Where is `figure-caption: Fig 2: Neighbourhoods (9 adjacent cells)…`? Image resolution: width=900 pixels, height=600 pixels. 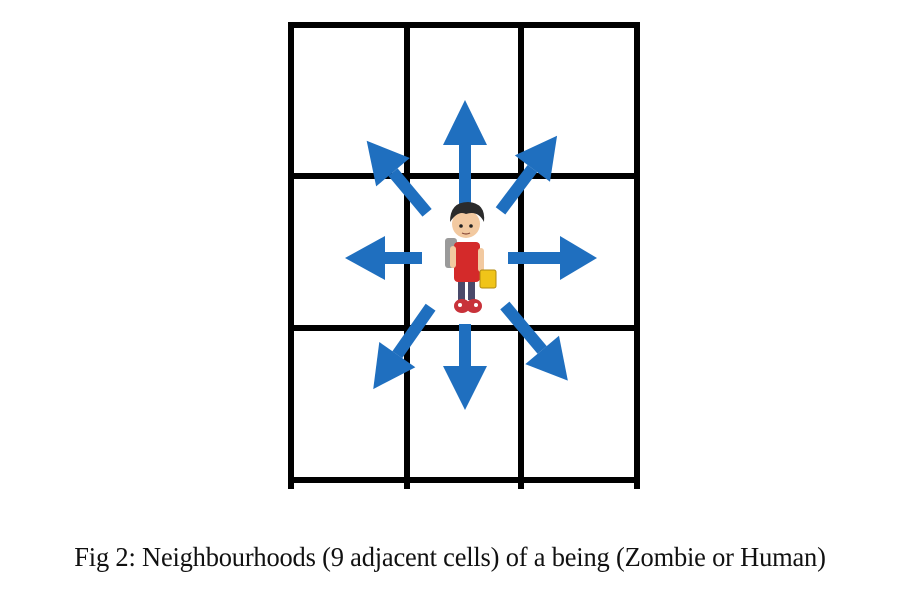 figure-caption: Fig 2: Neighbourhoods (9 adjacent cells)… is located at coordinates (450, 557).